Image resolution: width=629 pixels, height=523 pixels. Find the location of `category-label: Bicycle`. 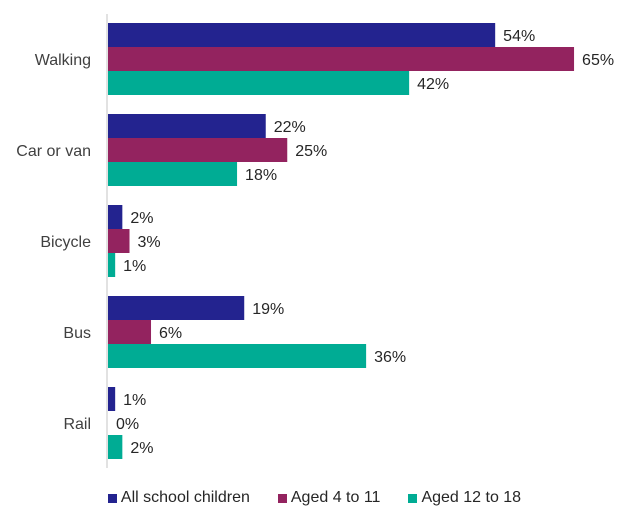

category-label: Bicycle is located at coordinates (65, 242).